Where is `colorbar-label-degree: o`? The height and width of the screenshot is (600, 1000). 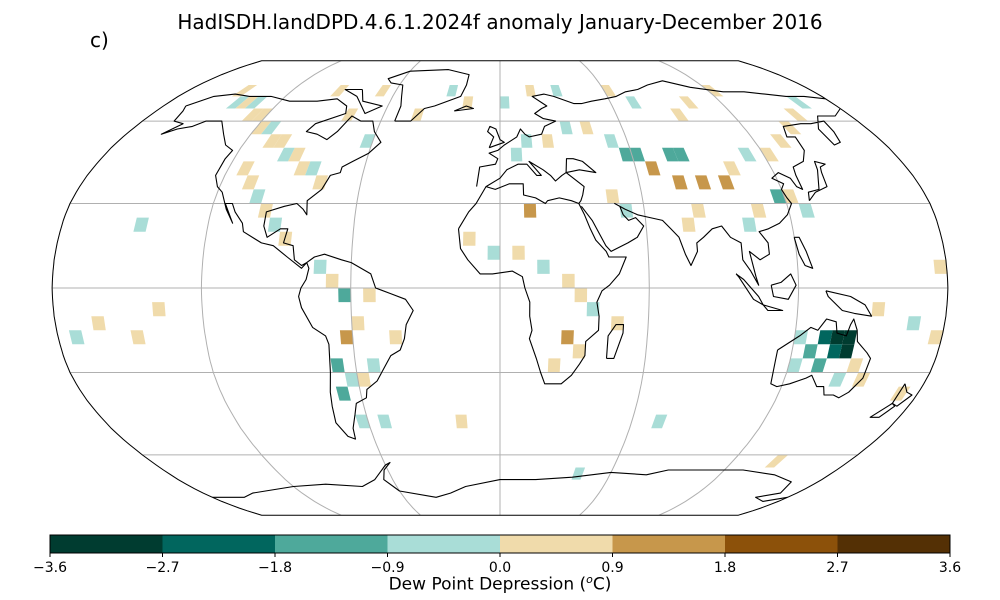 colorbar-label-degree: o is located at coordinates (589, 579).